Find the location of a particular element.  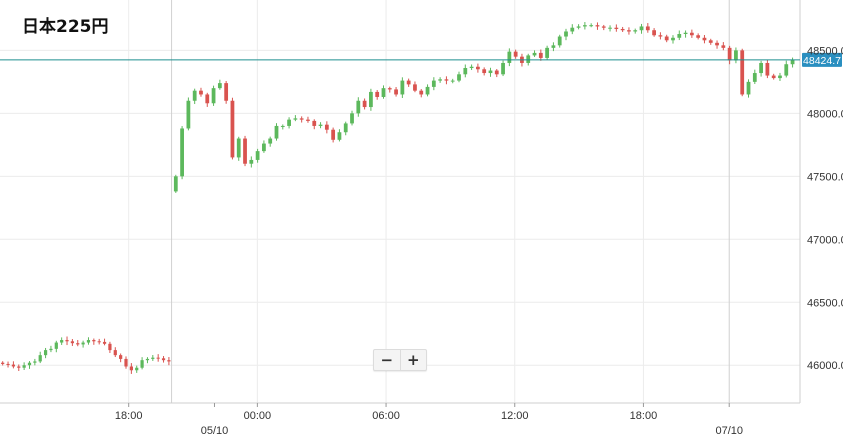

y-tick-label: 47000.0 is located at coordinates (825, 240).